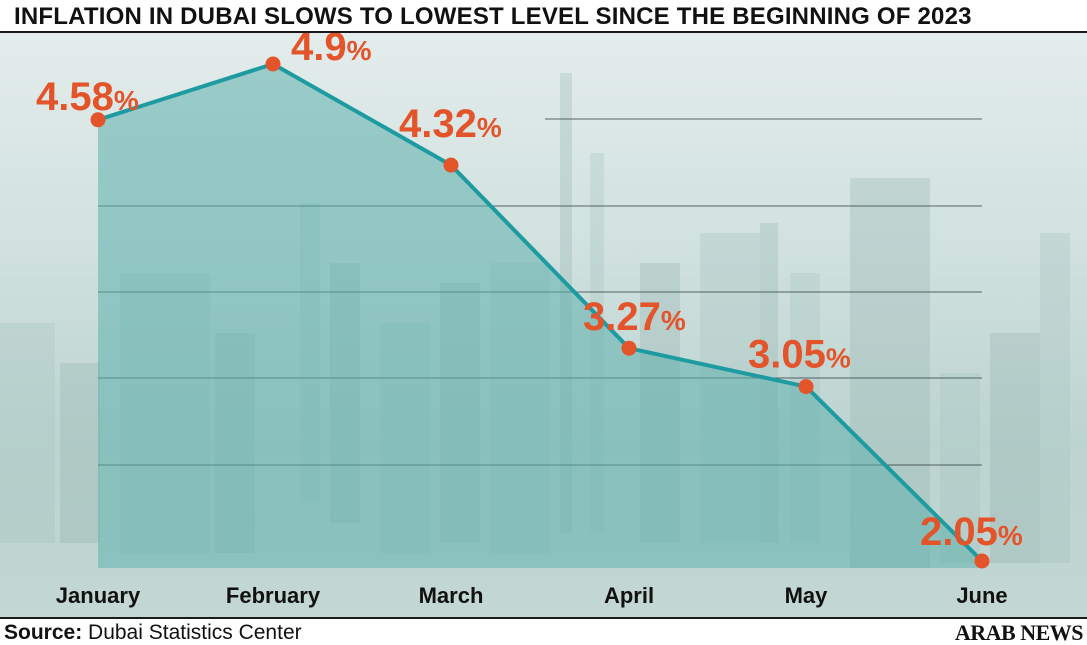 The width and height of the screenshot is (1087, 645). Describe the element at coordinates (451, 595) in the screenshot. I see `x-tick-label: March` at that location.